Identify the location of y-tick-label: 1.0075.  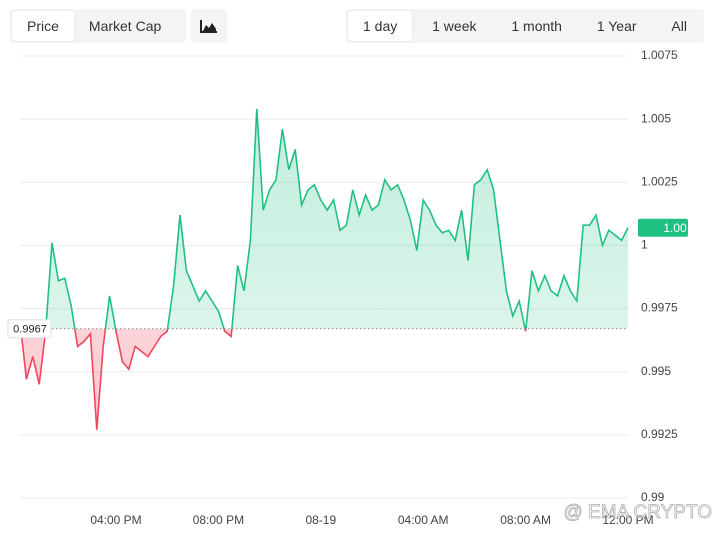
(659, 55).